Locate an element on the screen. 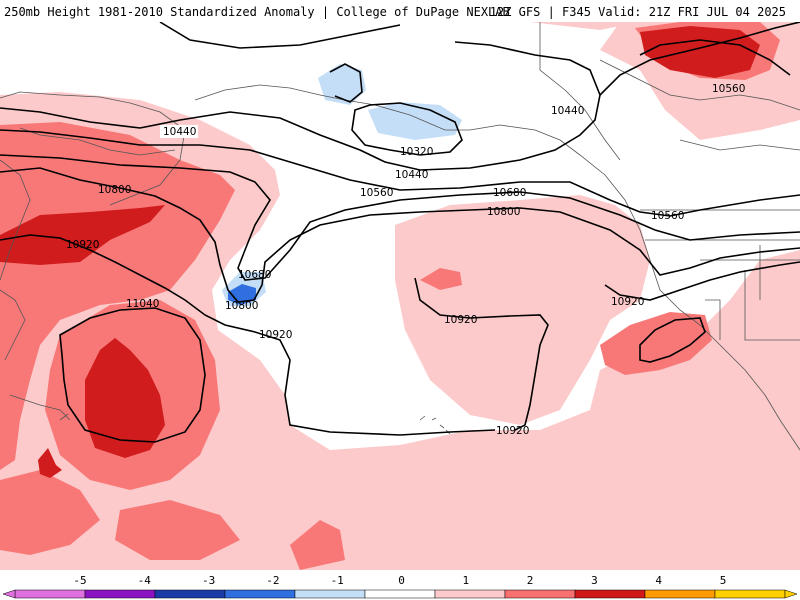  contour-11040-east is located at coordinates (672, 340).